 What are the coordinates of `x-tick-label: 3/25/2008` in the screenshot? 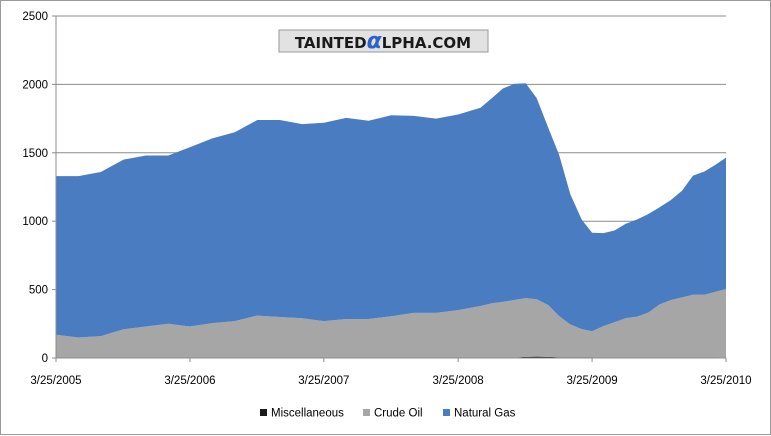 It's located at (458, 381).